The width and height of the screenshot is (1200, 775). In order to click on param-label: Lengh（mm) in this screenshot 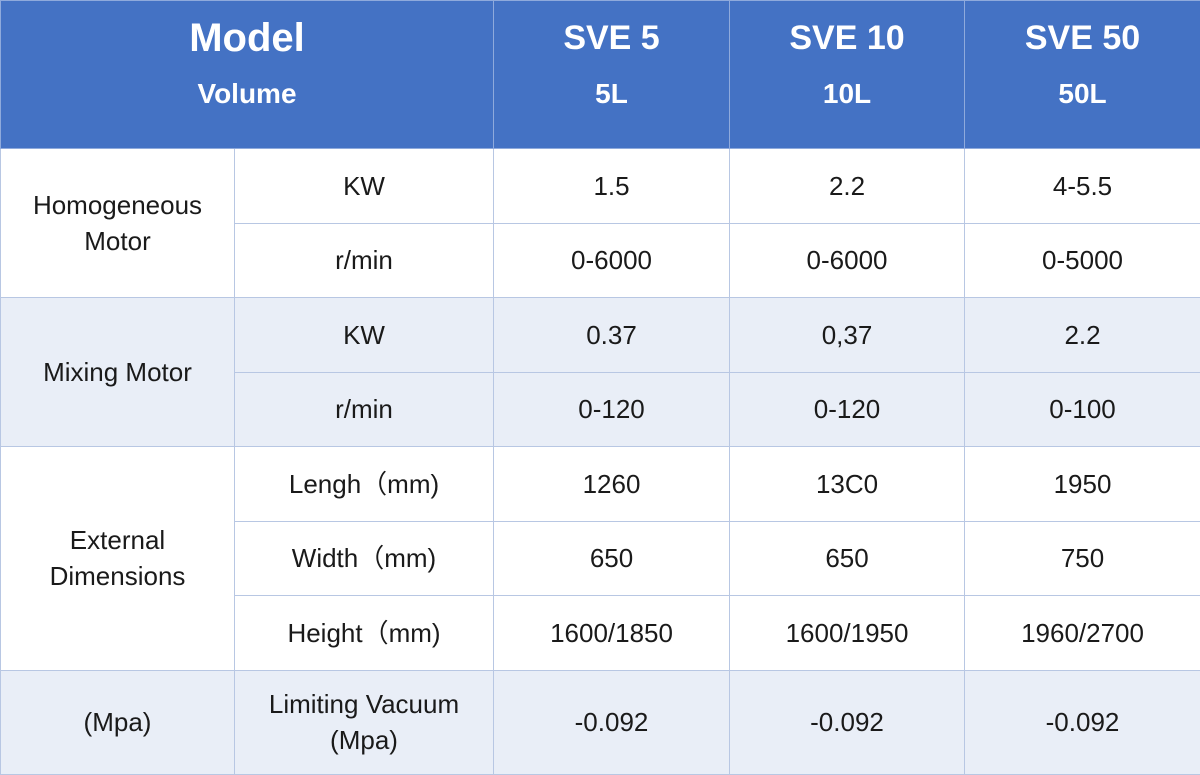, I will do `click(364, 484)`.